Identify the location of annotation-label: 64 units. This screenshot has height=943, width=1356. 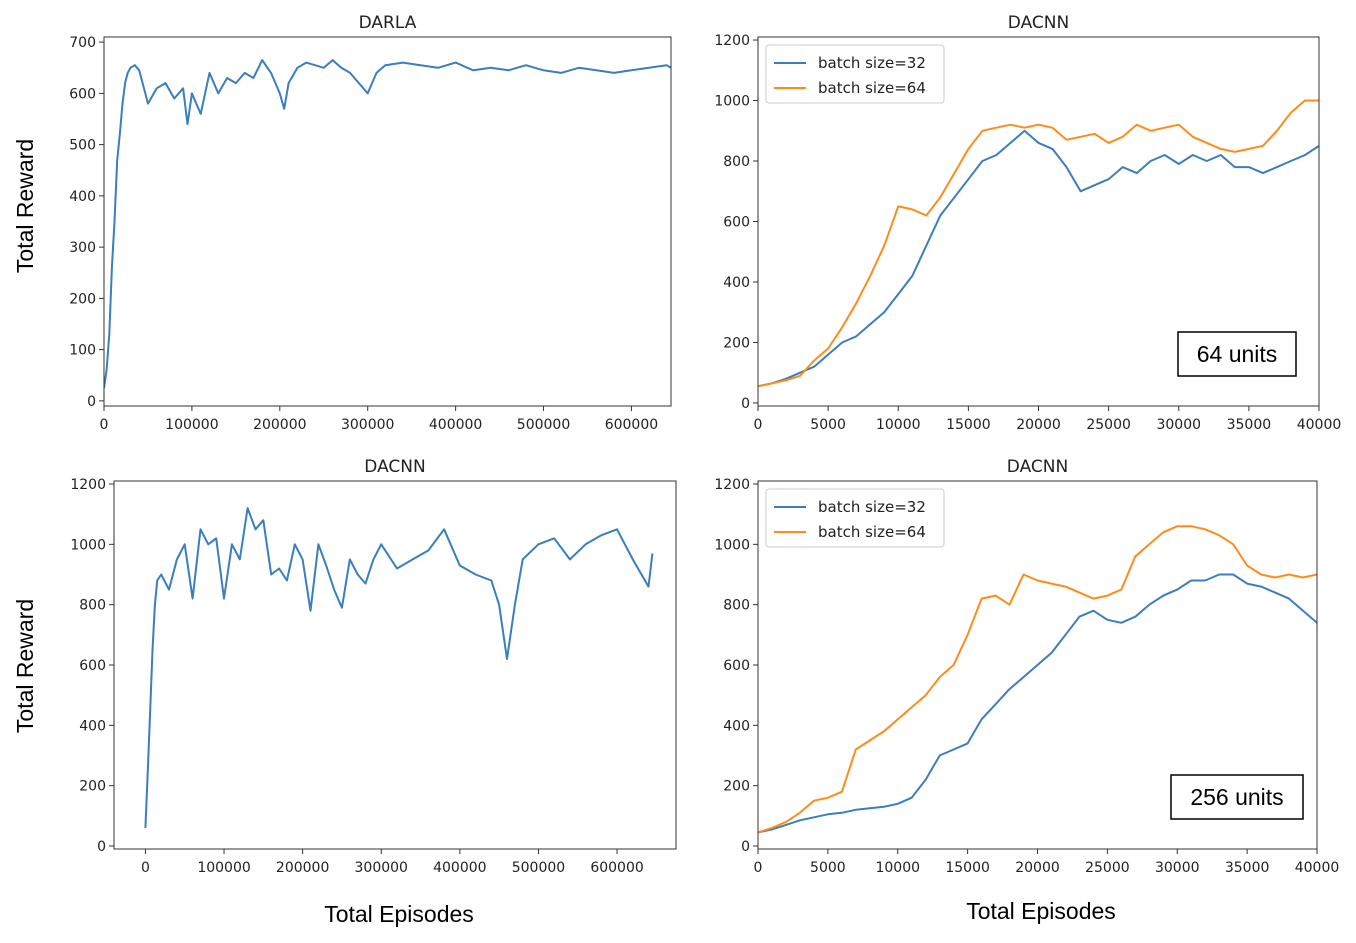
(1237, 354).